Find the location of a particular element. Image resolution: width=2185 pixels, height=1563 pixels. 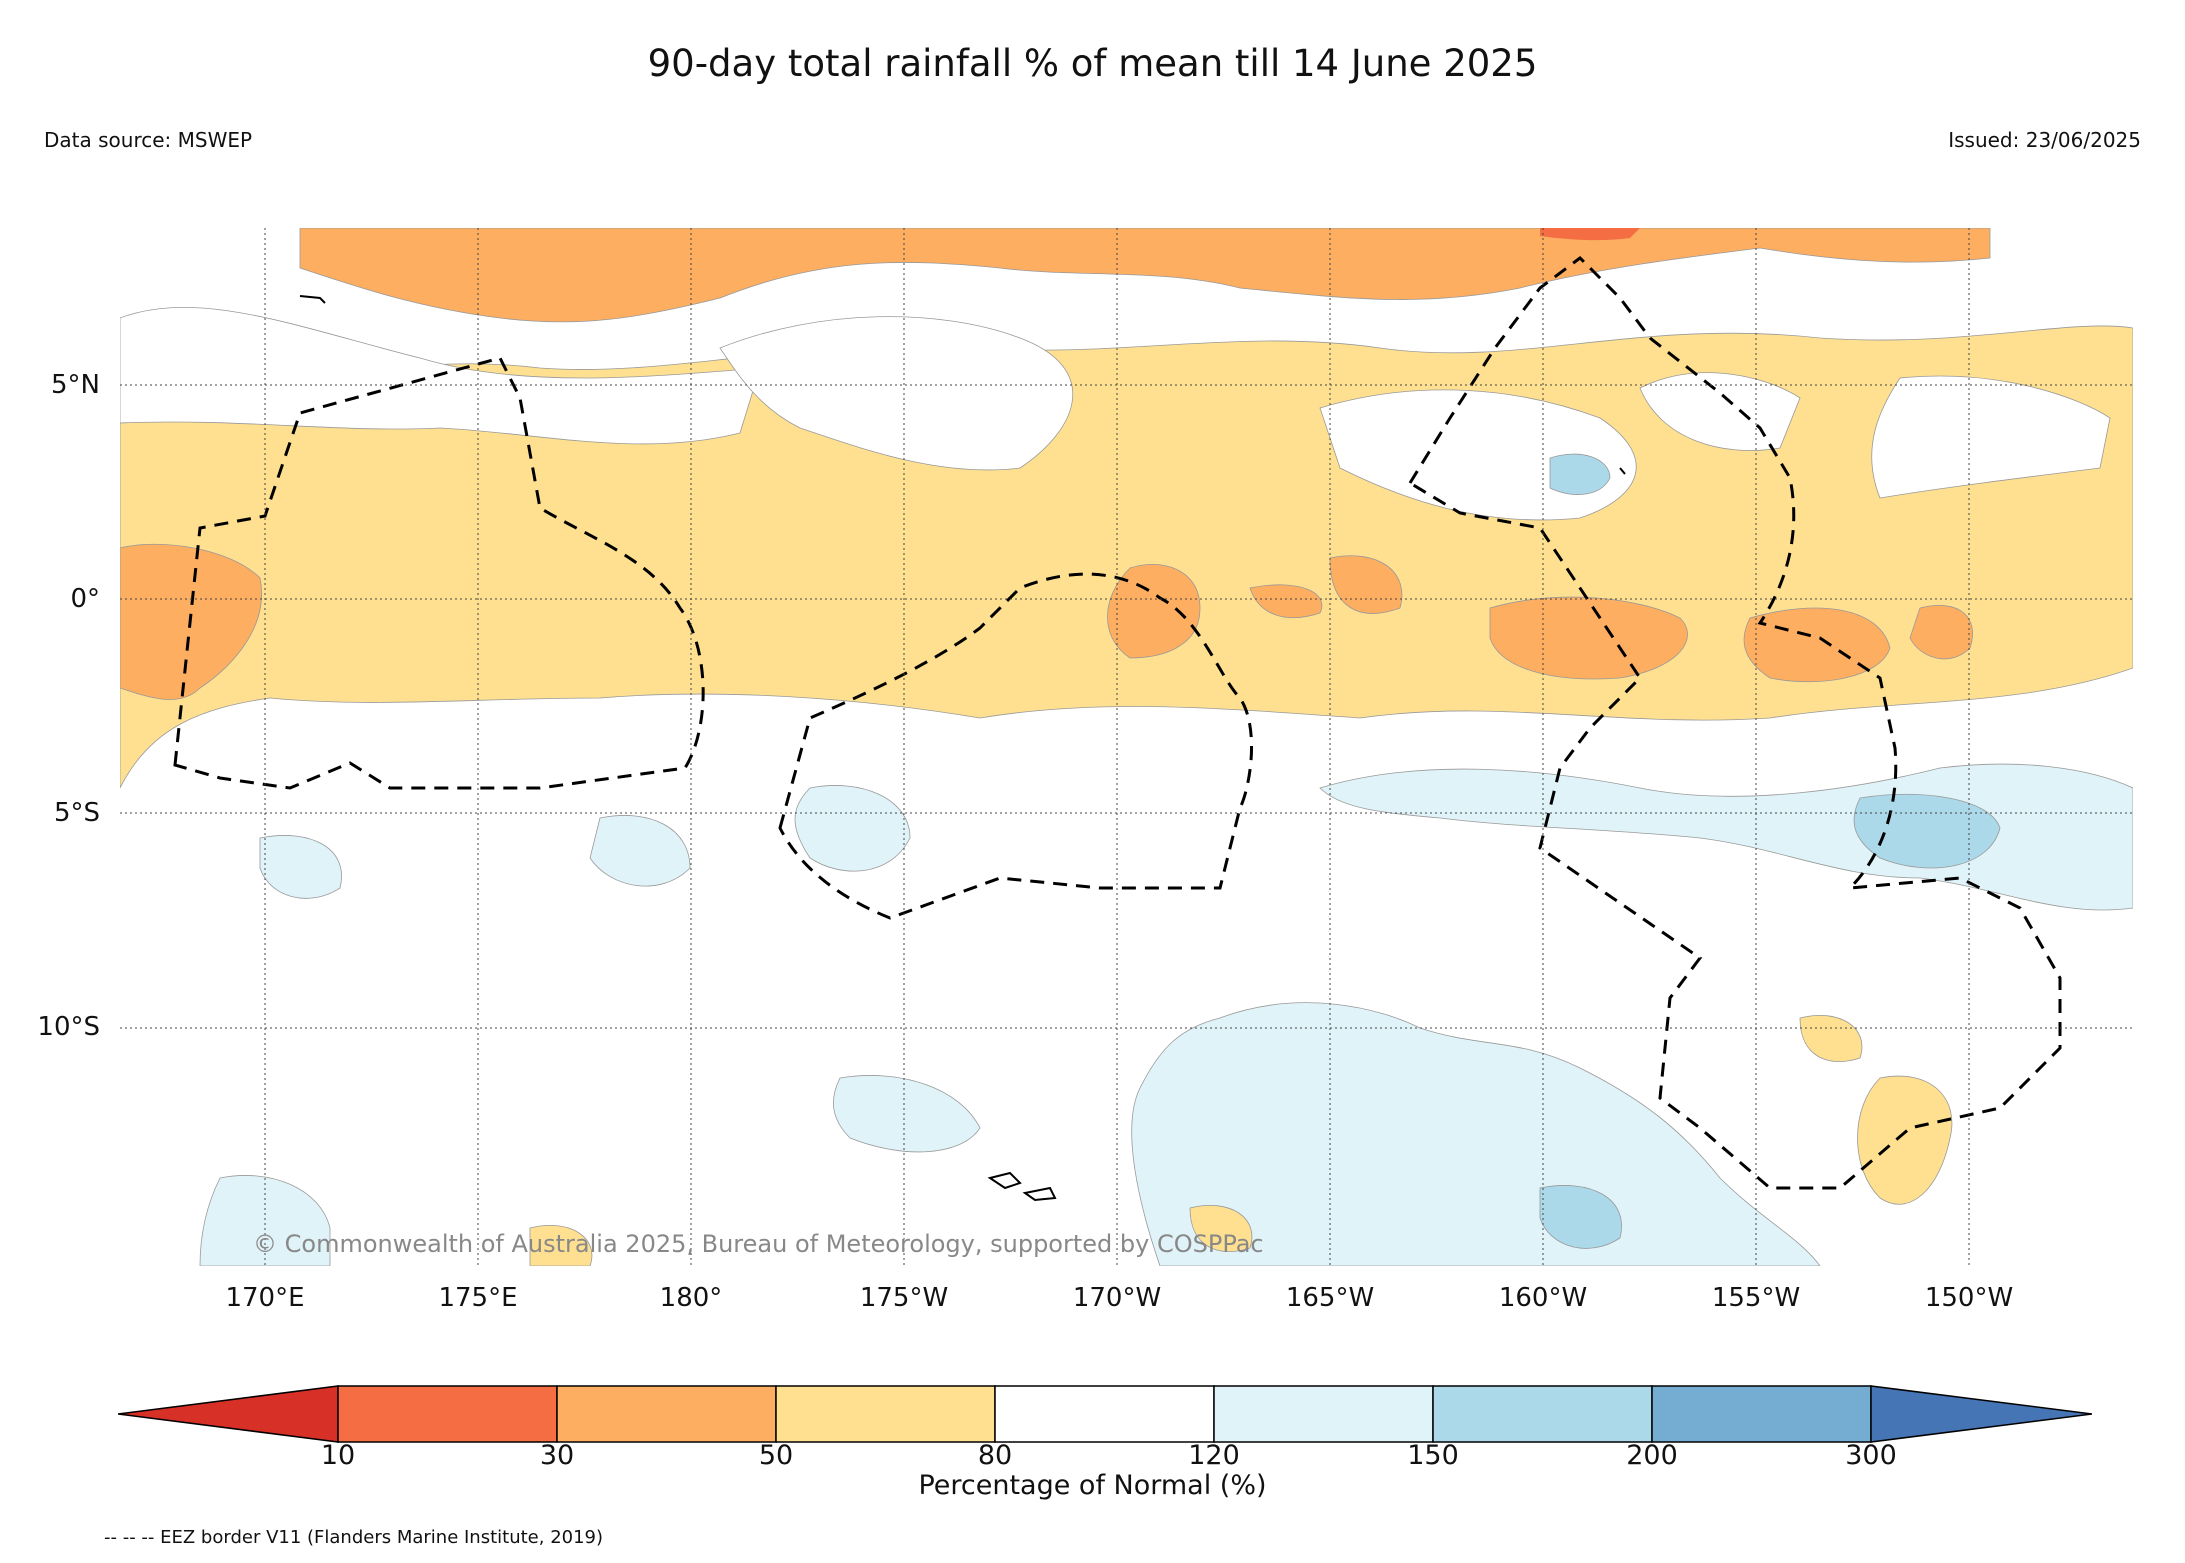

colorbar-tick-label: 150 is located at coordinates (1433, 1455).